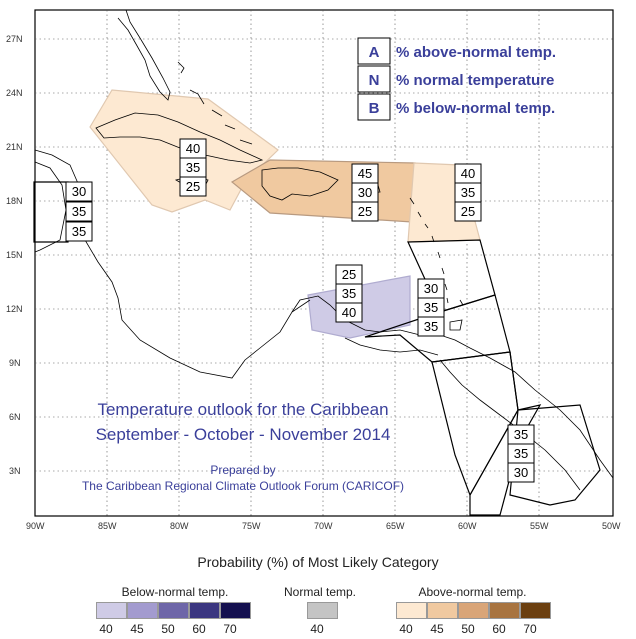 Image resolution: width=636 pixels, height=639 pixels. Describe the element at coordinates (521, 434) in the screenshot. I see `prob-above: 35` at that location.